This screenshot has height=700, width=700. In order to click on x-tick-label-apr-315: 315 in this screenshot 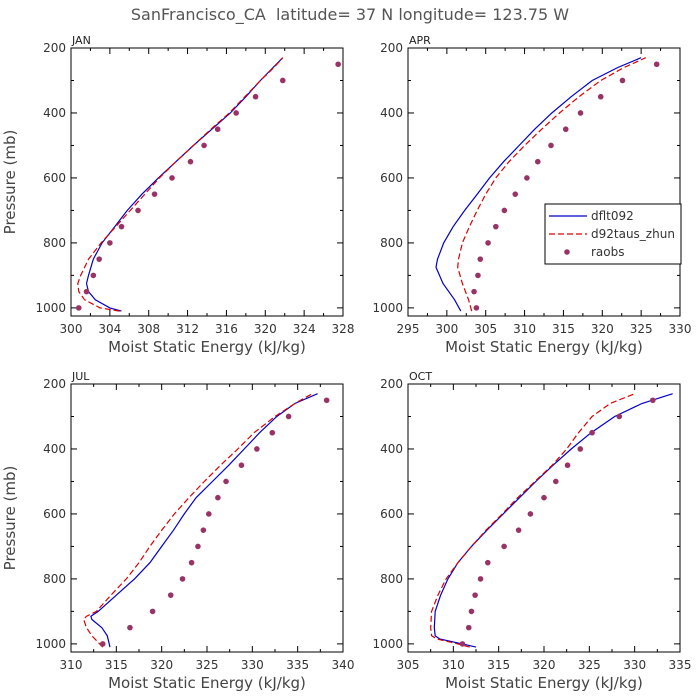, I will do `click(563, 329)`.